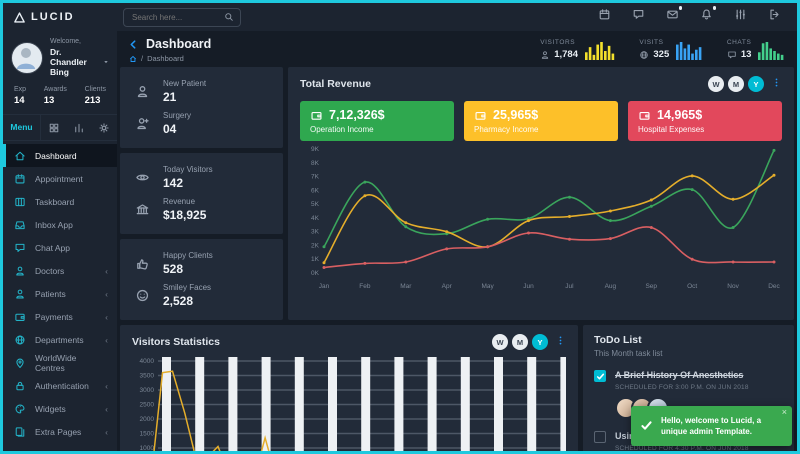  I want to click on stat-card: New Patient 21 Surgery 04, so click(201, 107).